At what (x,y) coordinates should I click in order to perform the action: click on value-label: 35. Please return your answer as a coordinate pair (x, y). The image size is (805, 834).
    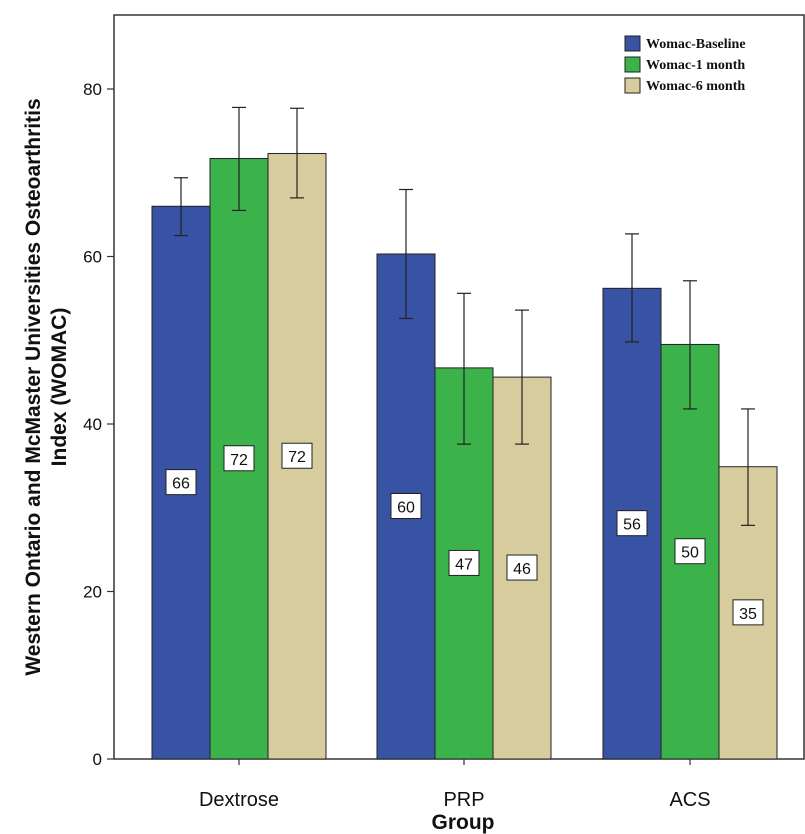
    Looking at the image, I should click on (748, 614).